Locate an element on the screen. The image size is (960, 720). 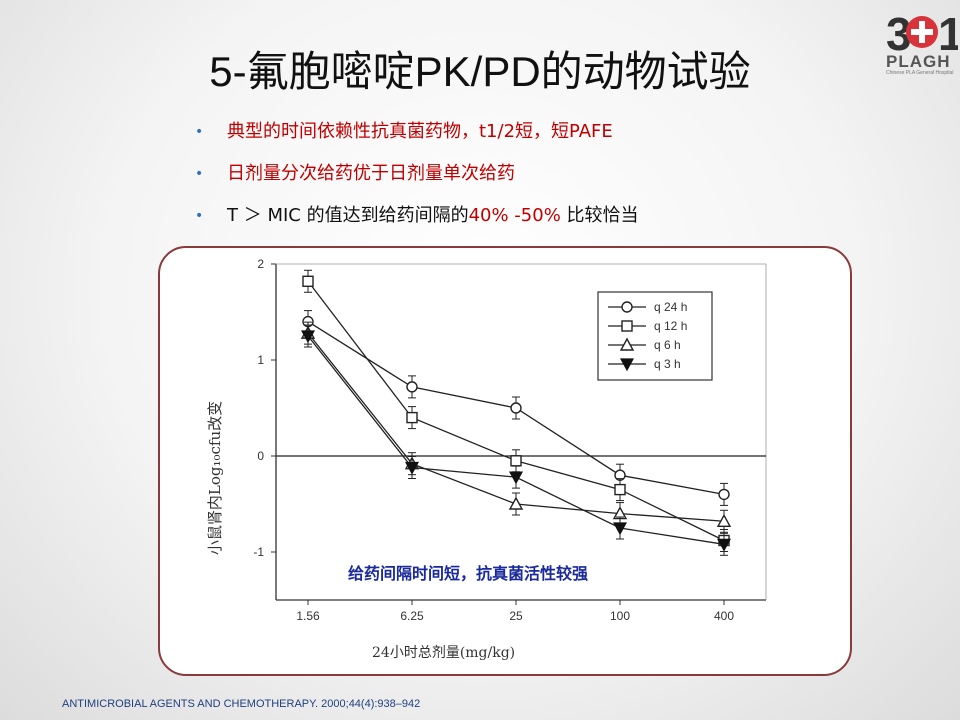
bullet-text: 日剂量分次给药优于日剂量单次给药 is located at coordinates (371, 173).